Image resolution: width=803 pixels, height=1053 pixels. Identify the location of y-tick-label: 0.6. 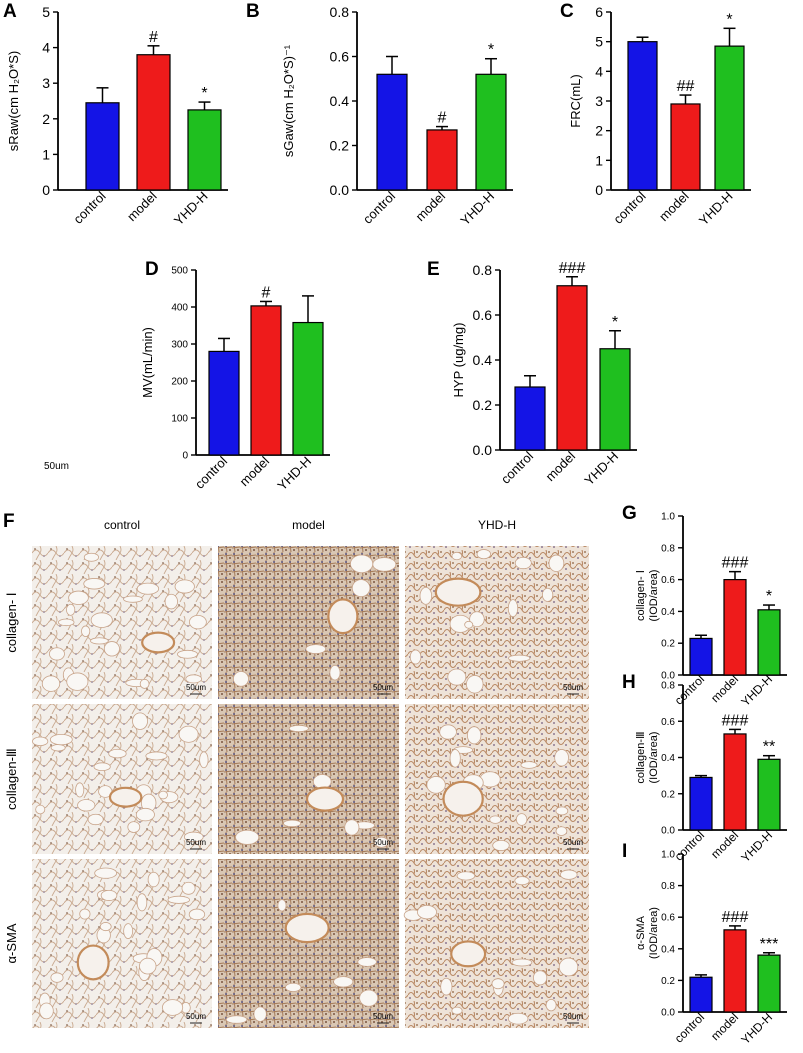
(668, 722).